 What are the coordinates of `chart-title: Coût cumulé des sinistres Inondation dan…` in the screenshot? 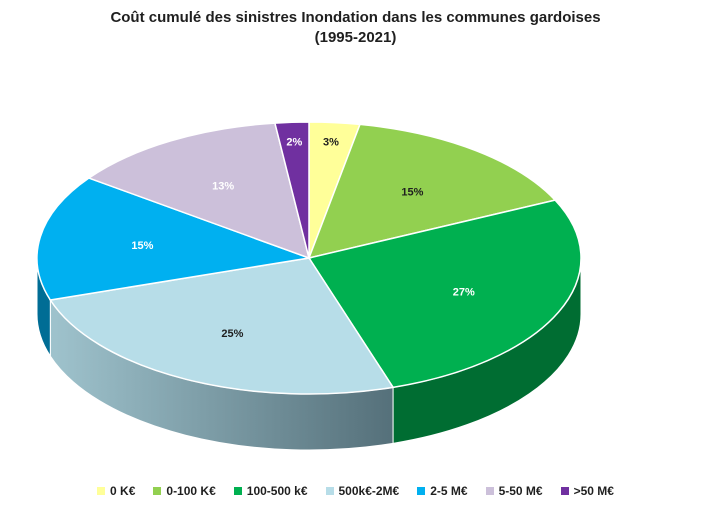 It's located at (355, 28).